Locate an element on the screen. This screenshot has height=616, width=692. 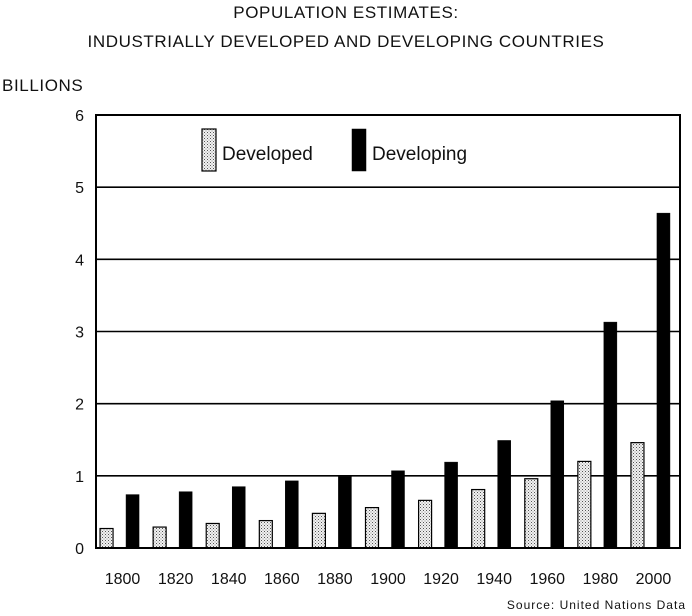
developing-bar-1920 is located at coordinates (451, 505).